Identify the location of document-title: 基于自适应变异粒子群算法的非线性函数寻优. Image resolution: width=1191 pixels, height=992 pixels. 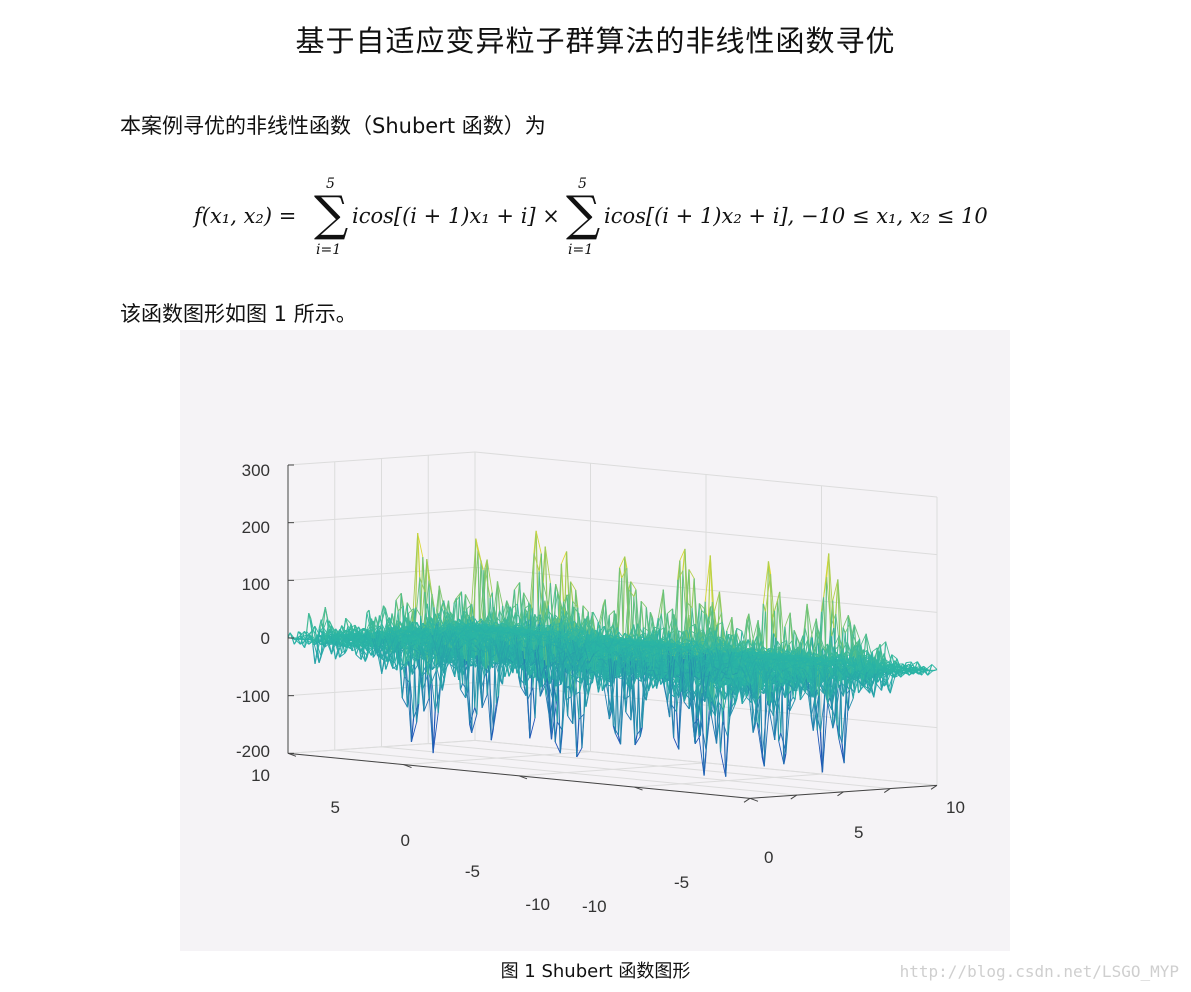
(595, 41).